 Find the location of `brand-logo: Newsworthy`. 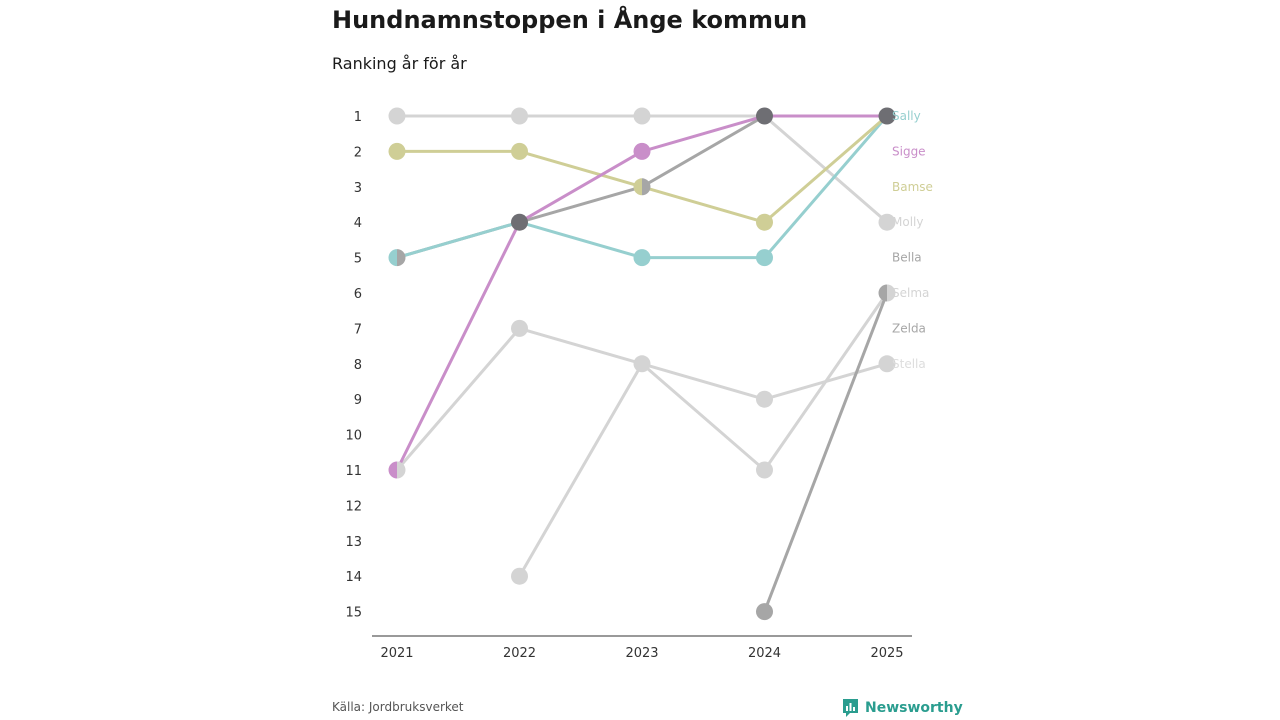

brand-logo: Newsworthy is located at coordinates (902, 708).